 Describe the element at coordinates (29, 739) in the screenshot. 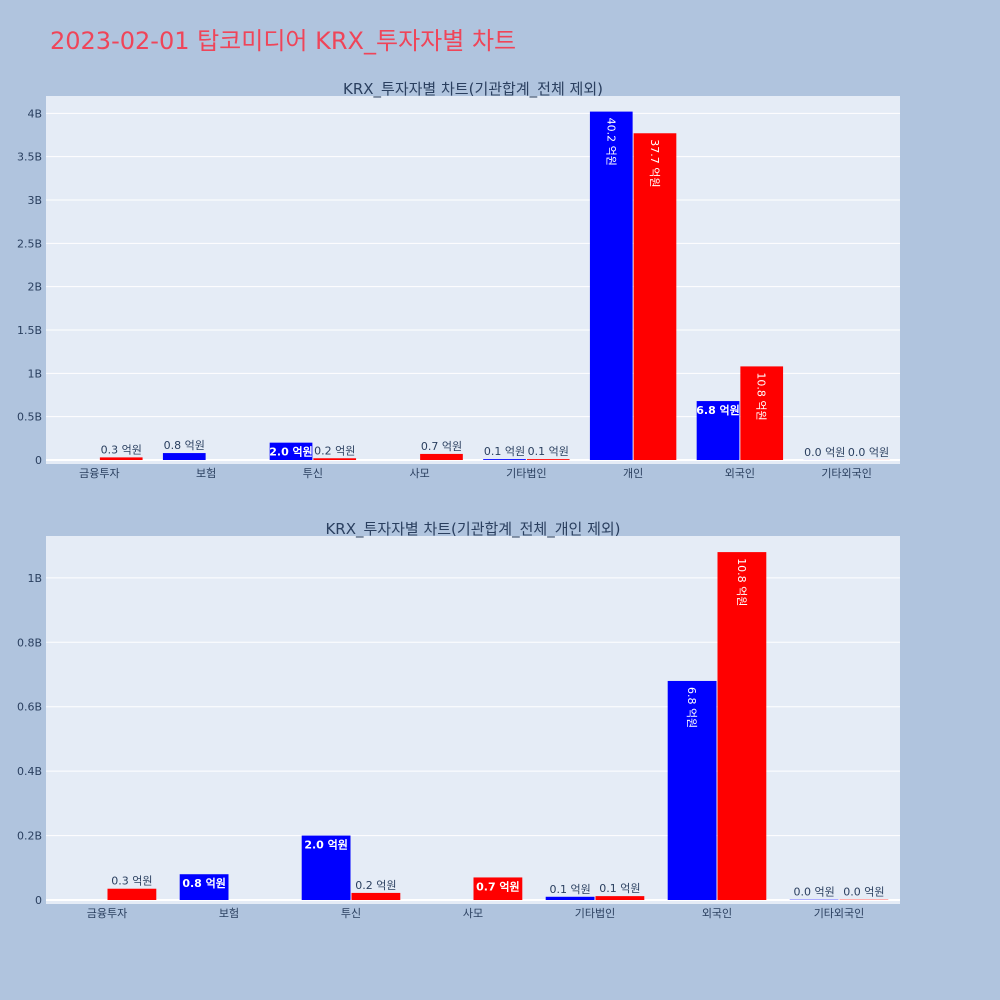

I see `y-axis: 0 0.2B 0.4B 0.6B 0.8B 1B` at that location.